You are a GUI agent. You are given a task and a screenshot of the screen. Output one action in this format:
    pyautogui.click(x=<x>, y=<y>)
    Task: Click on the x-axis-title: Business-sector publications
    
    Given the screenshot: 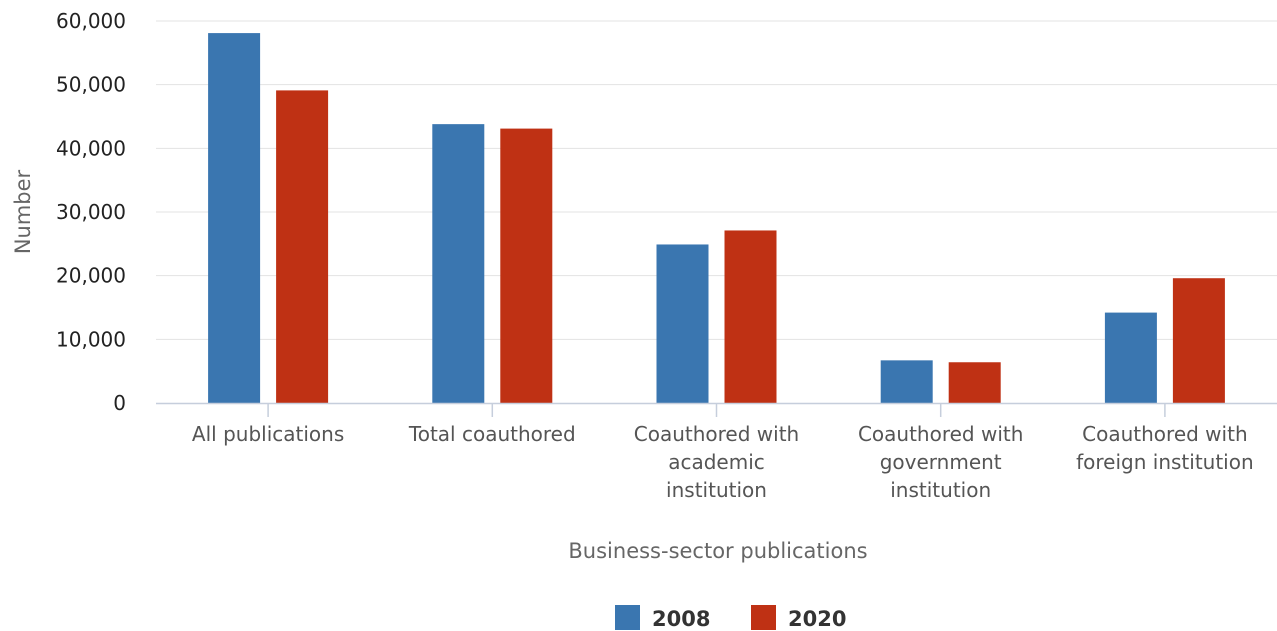 What is the action you would take?
    pyautogui.click(x=717, y=551)
    